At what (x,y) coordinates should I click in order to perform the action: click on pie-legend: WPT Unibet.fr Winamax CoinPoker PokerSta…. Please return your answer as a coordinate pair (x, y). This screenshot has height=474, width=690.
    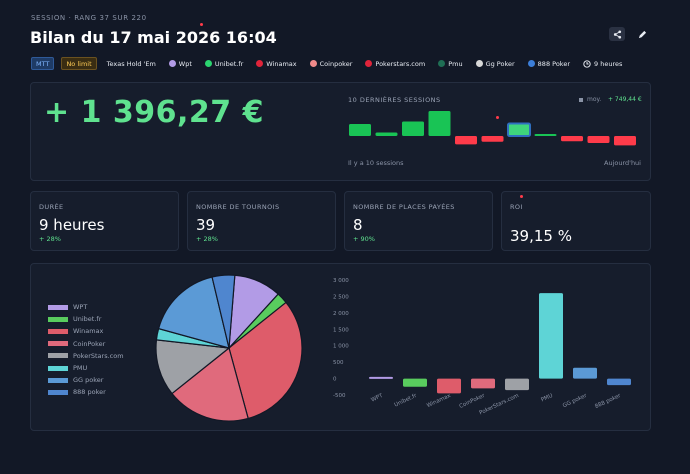
    Looking at the image, I should click on (86, 350).